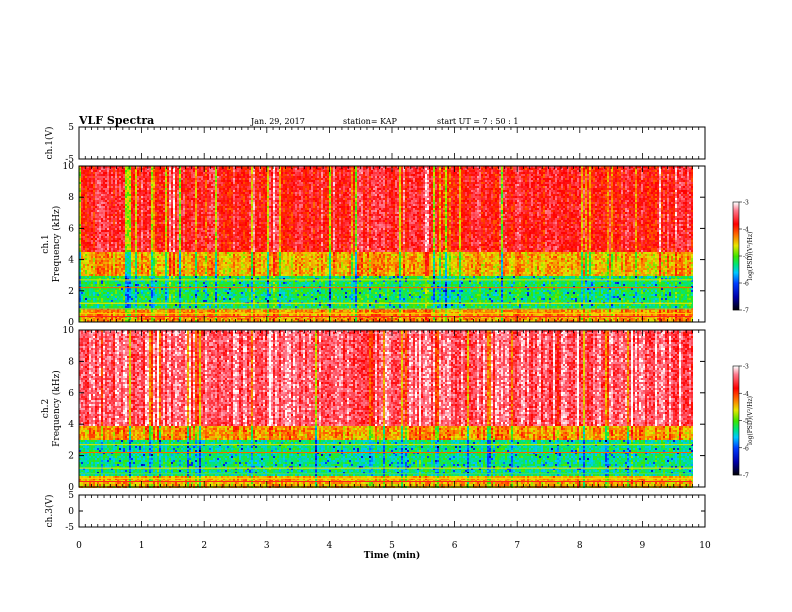 This screenshot has width=792, height=612. I want to click on ch1-spectrogram-ytick-label: 0, so click(71, 323).